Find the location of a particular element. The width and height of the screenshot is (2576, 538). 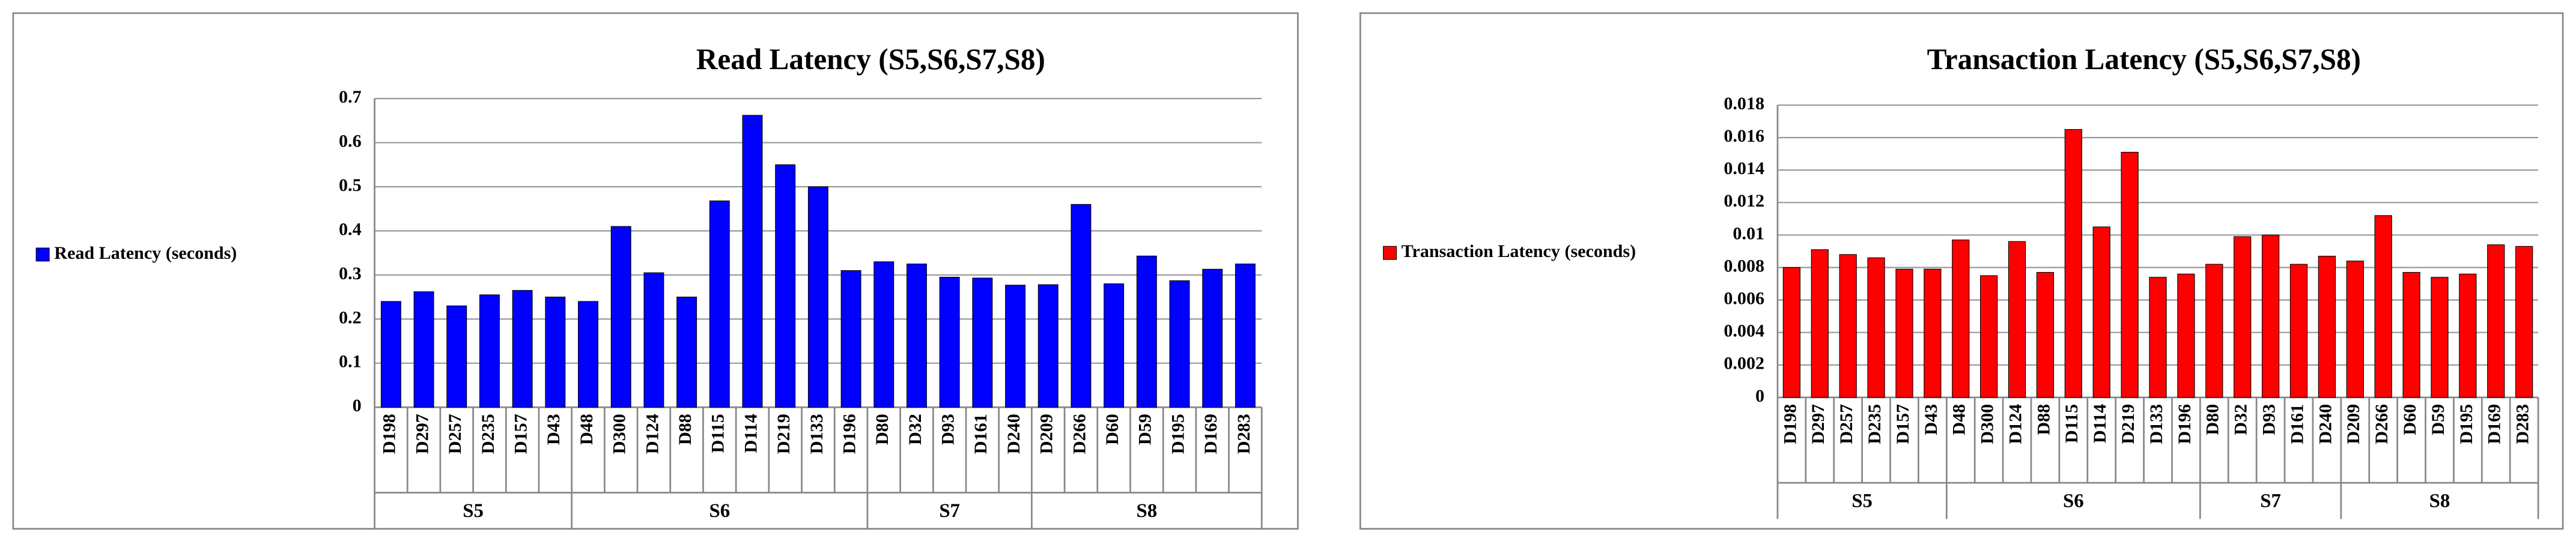

group-label: S5 is located at coordinates (473, 511).